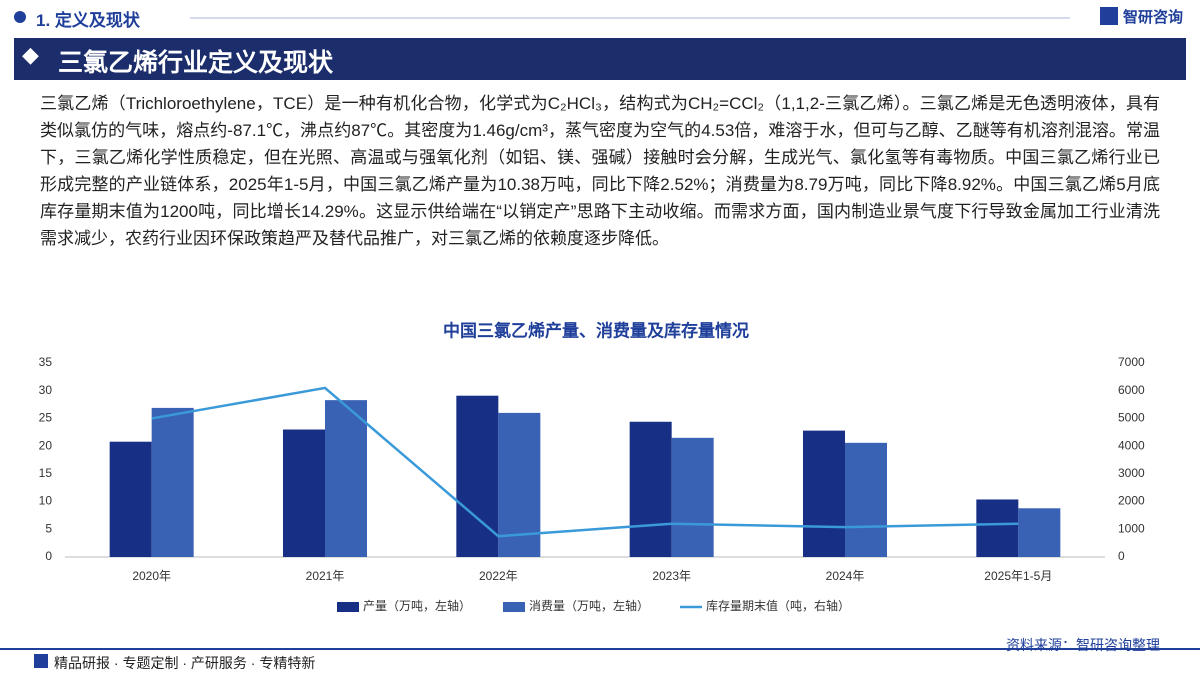 The height and width of the screenshot is (675, 1200). What do you see at coordinates (1131, 362) in the screenshot?
I see `y2-tick-label: 7000` at bounding box center [1131, 362].